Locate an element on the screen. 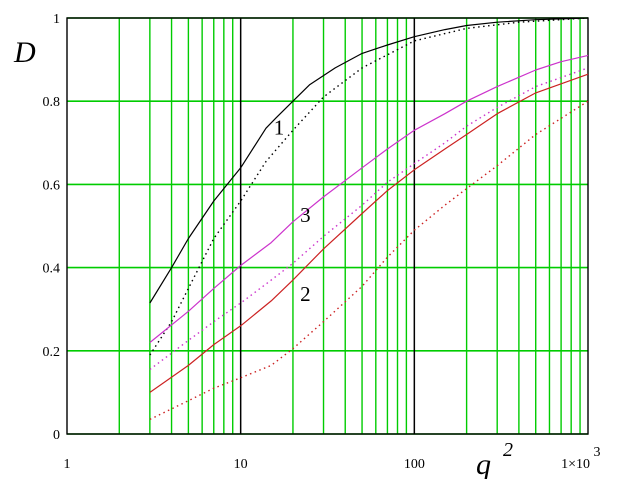 The image size is (624, 479). y-axis-title: D is located at coordinates (24, 52).